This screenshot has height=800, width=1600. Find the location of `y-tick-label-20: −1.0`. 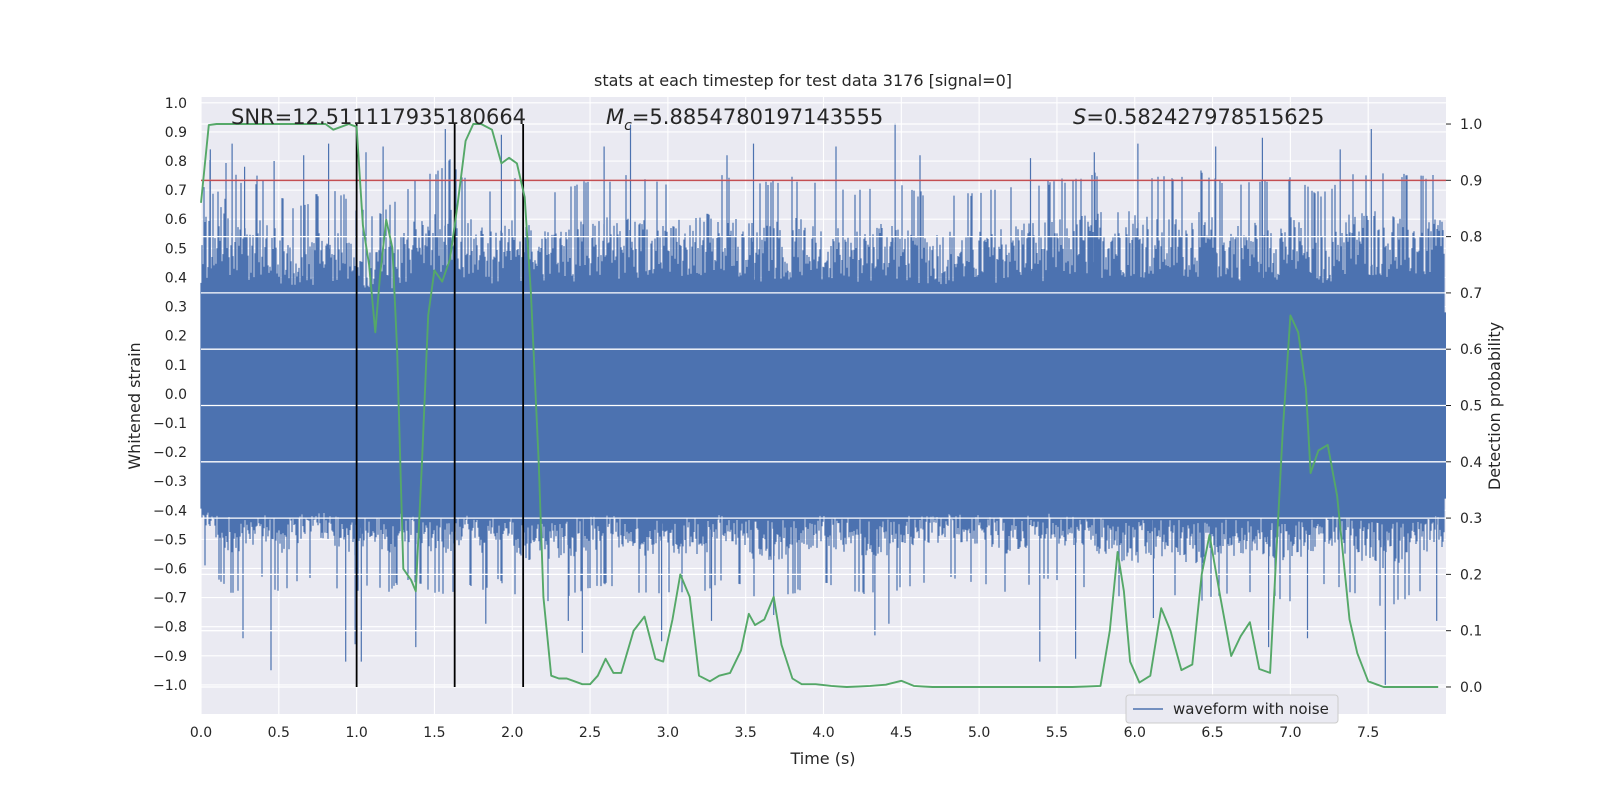

y-tick-label-20: −1.0 is located at coordinates (170, 686).